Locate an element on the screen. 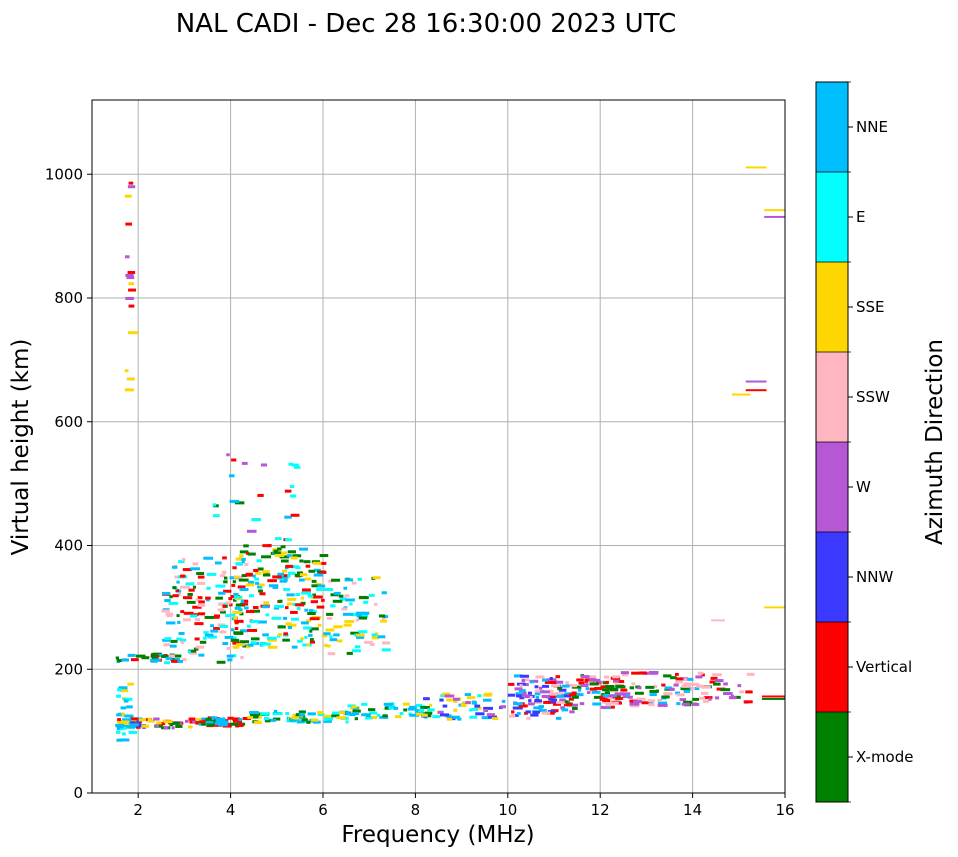  colorbar: X-mode Vertical NNW W SSW SSE E NNE is located at coordinates (864, 442).